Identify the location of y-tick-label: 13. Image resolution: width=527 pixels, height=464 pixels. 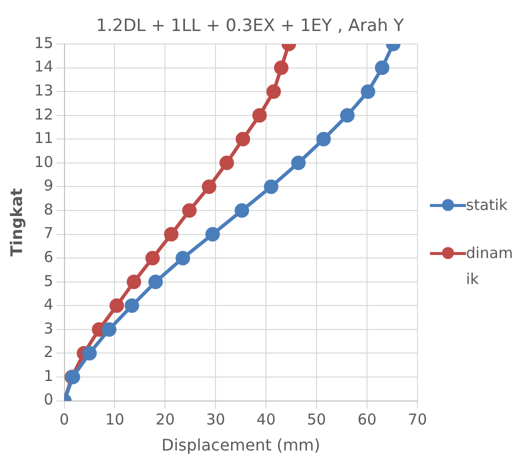
(44, 90).